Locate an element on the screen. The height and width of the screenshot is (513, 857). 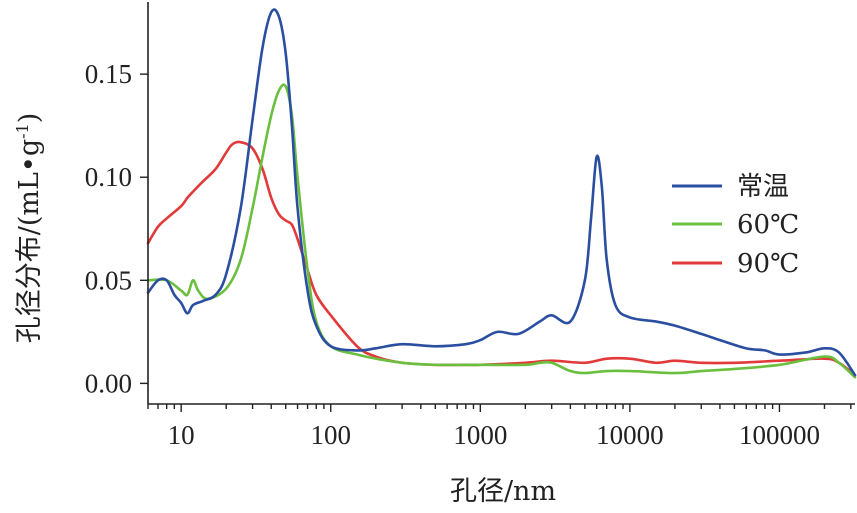
y-tick-label: 0.10 is located at coordinates (108, 177).